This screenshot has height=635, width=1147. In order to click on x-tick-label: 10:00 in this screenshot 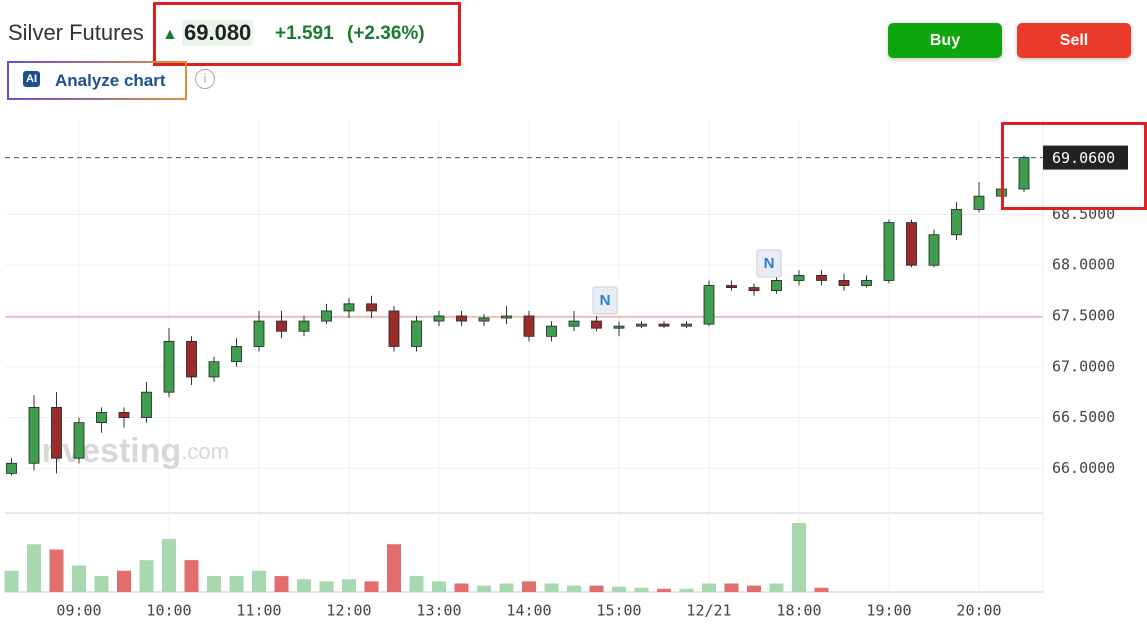, I will do `click(168, 611)`.